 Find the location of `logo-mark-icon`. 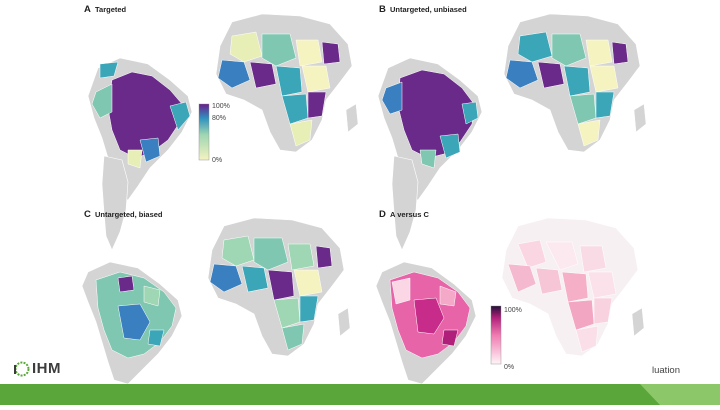

logo-mark-icon is located at coordinates (22, 368).